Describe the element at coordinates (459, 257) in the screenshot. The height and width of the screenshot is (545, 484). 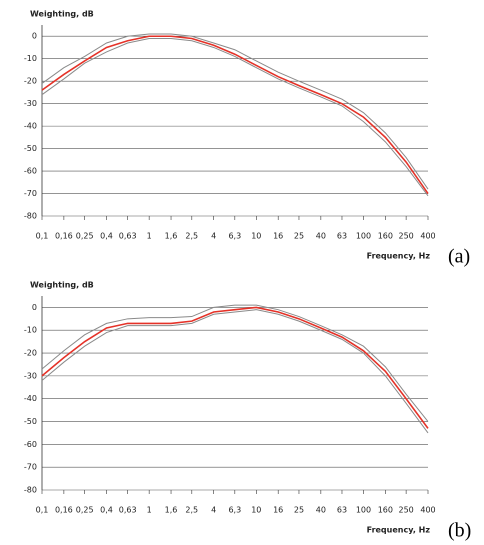
I see `panel-label: (a)` at that location.